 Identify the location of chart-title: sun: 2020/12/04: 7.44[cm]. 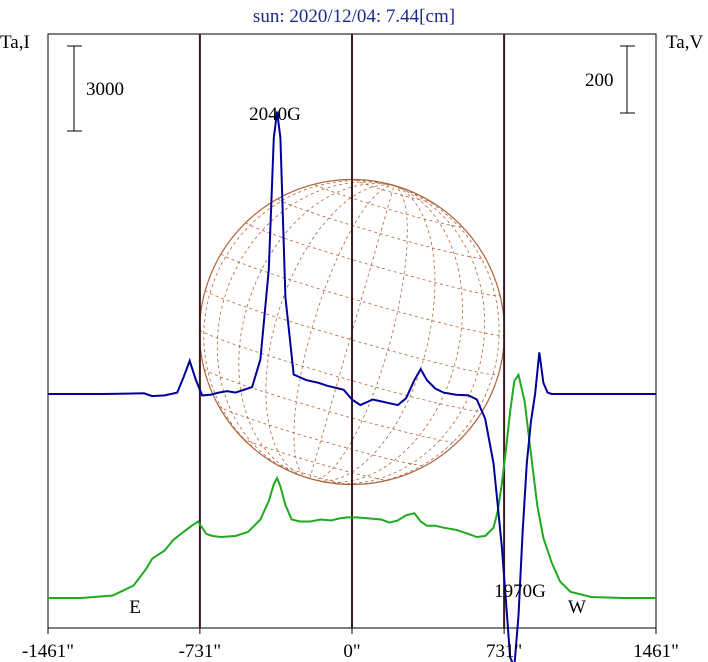
(354, 16).